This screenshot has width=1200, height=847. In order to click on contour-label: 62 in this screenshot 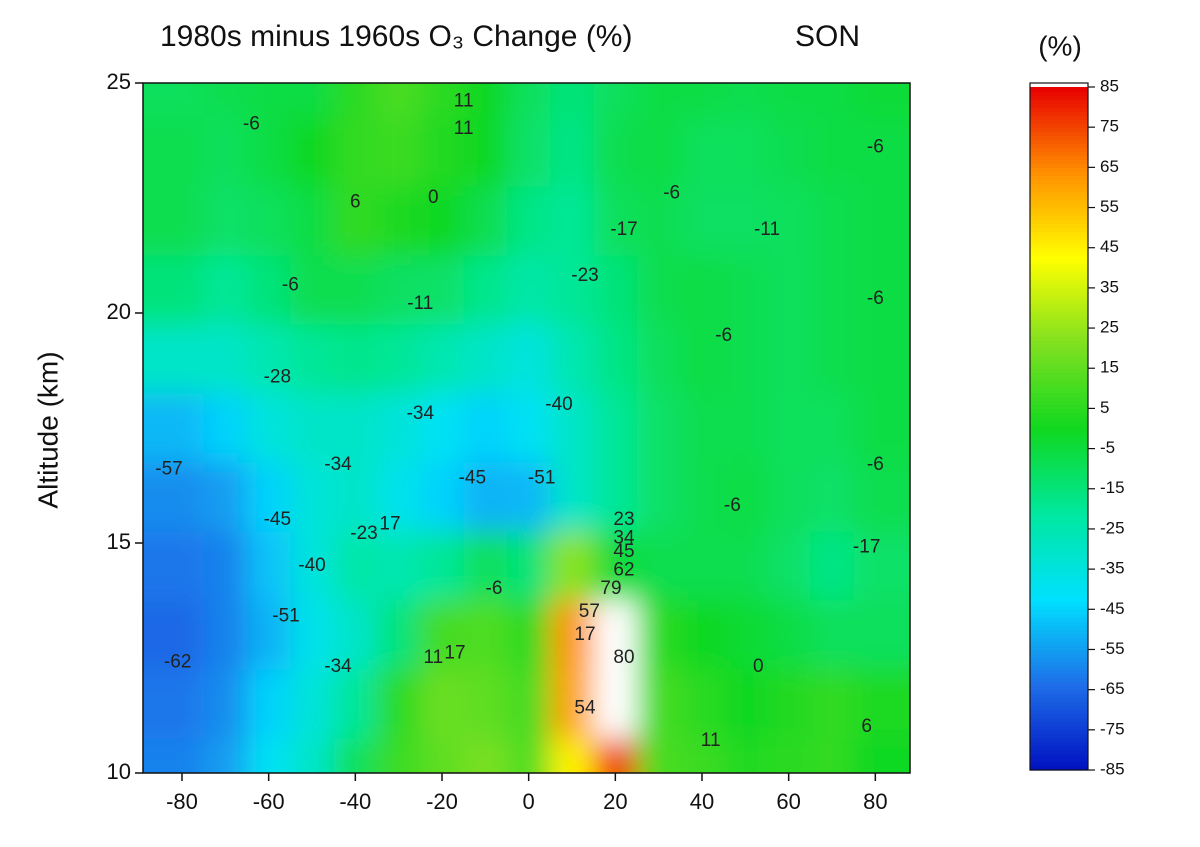, I will do `click(623, 570)`.